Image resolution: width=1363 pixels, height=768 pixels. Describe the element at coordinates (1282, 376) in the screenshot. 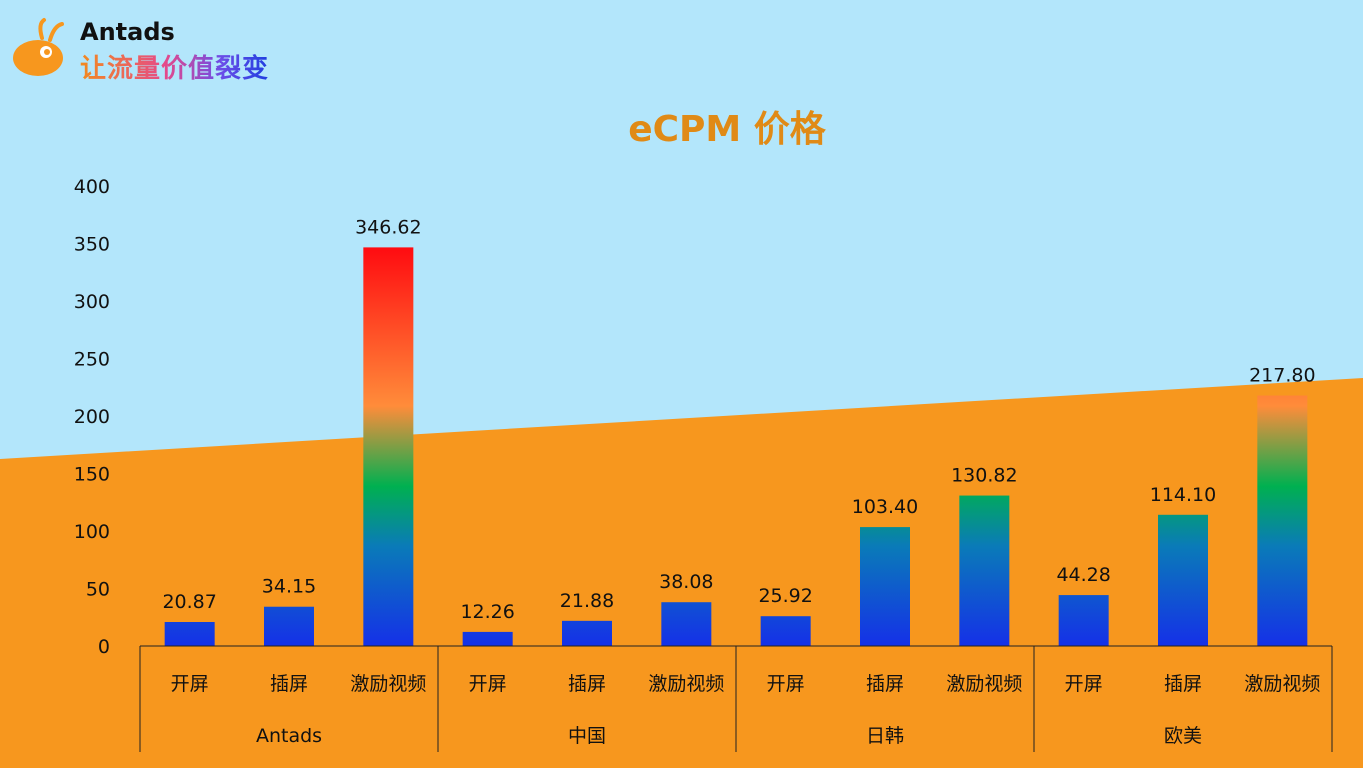

I see `data-label: 217.80` at that location.